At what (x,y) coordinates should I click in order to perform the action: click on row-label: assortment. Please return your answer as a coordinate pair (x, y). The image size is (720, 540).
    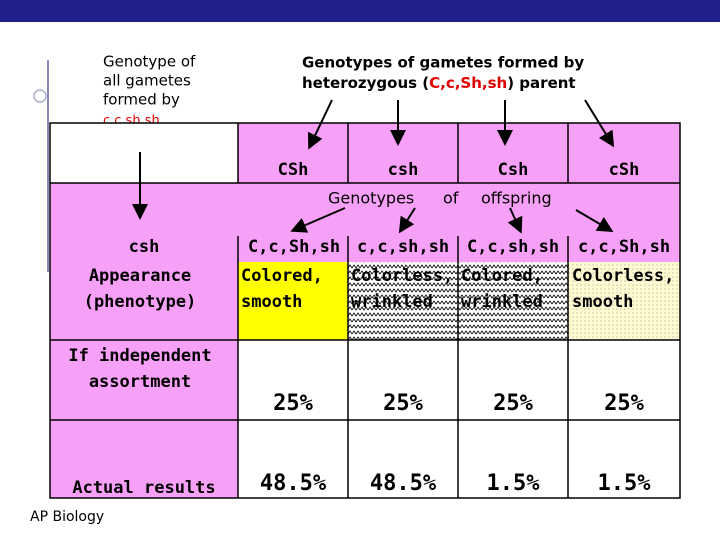
    Looking at the image, I should click on (140, 382).